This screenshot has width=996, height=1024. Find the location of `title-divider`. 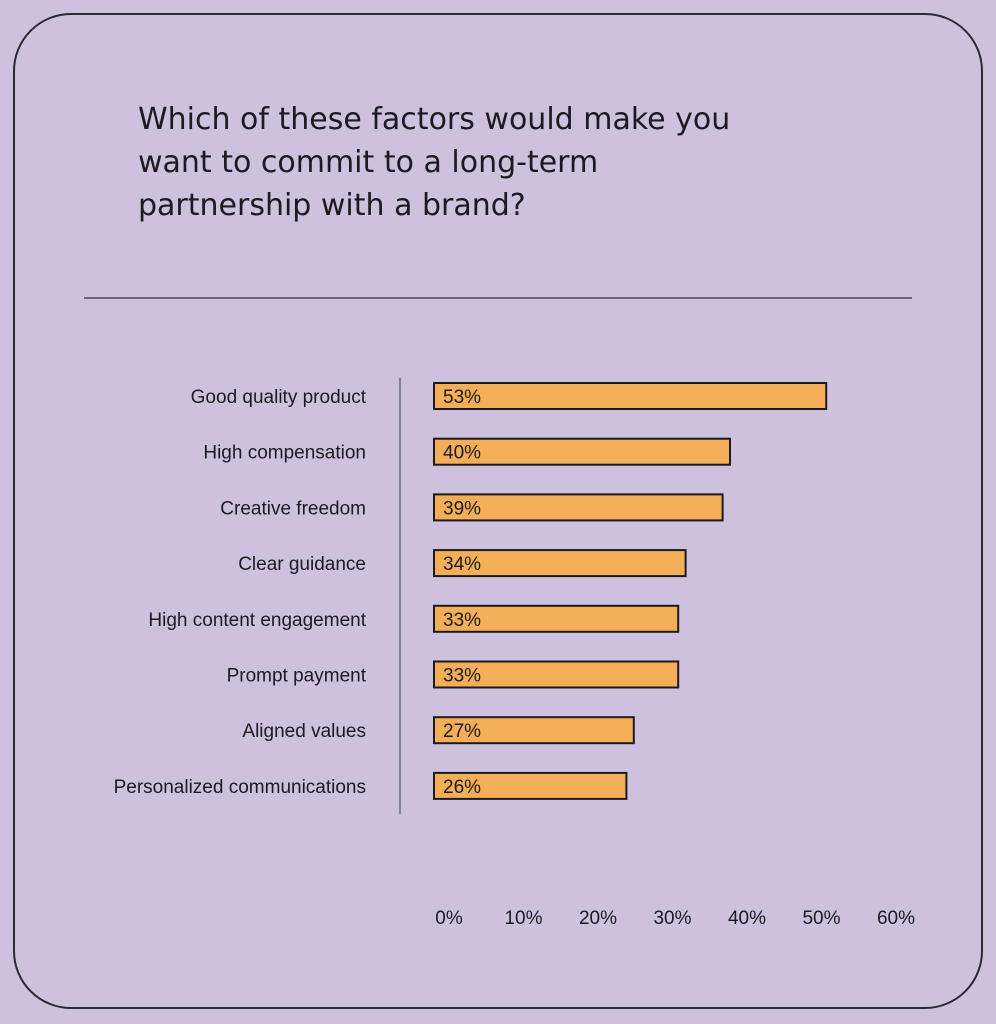

title-divider is located at coordinates (498, 298).